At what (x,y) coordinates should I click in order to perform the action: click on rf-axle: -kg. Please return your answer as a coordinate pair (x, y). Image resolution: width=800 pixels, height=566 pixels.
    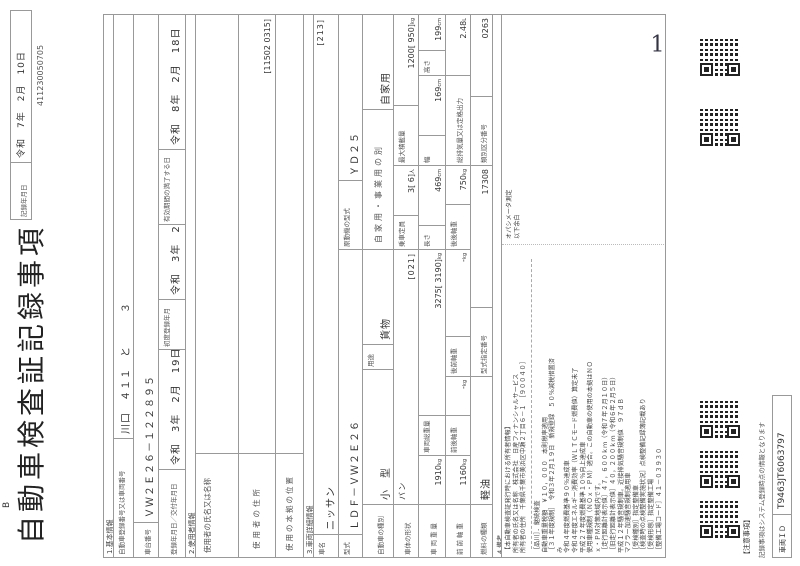
    Looking at the image, I should click on (458, 293).